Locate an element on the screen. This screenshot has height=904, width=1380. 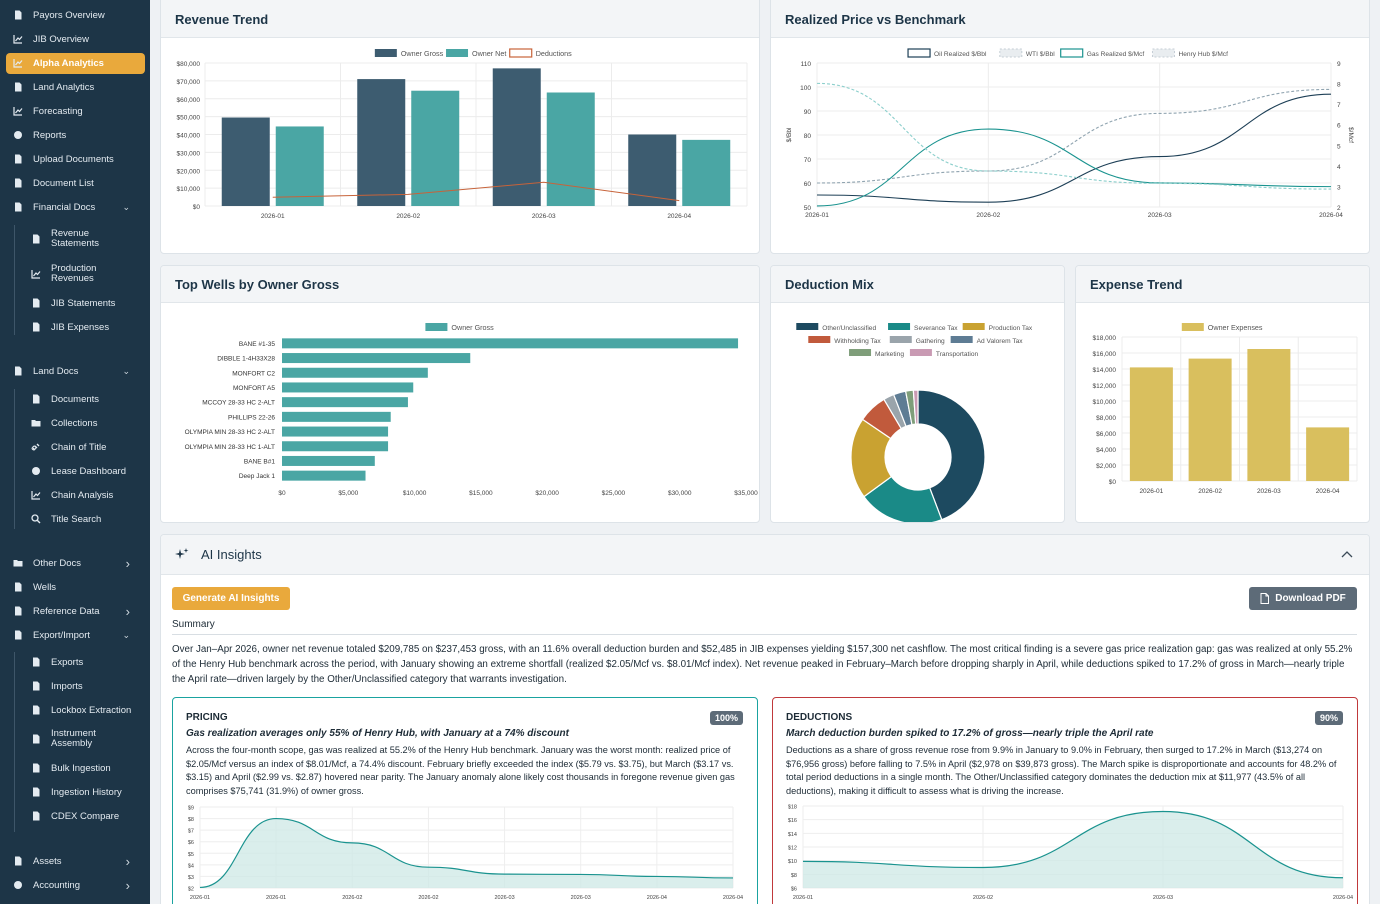
cloud-upload-icon is located at coordinates (18, 159).